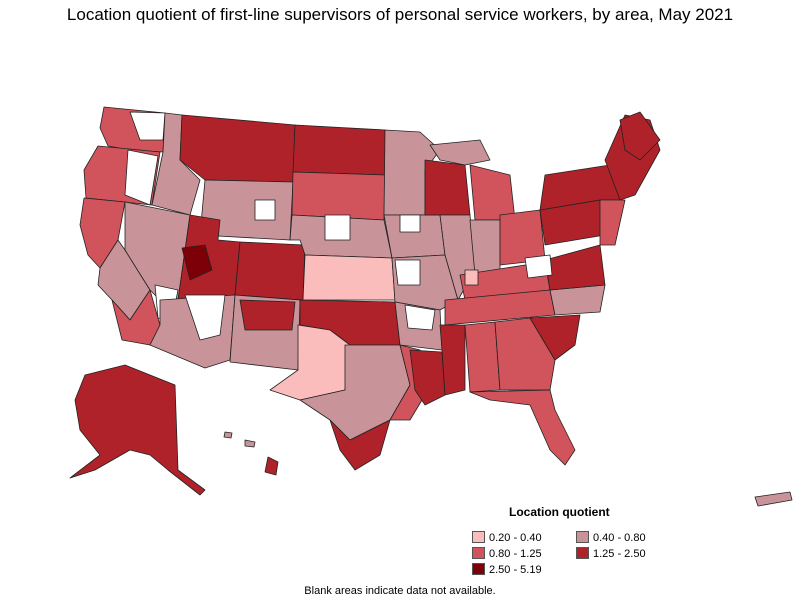 The height and width of the screenshot is (600, 800). I want to click on map-region-michigan-upper, so click(460, 152).